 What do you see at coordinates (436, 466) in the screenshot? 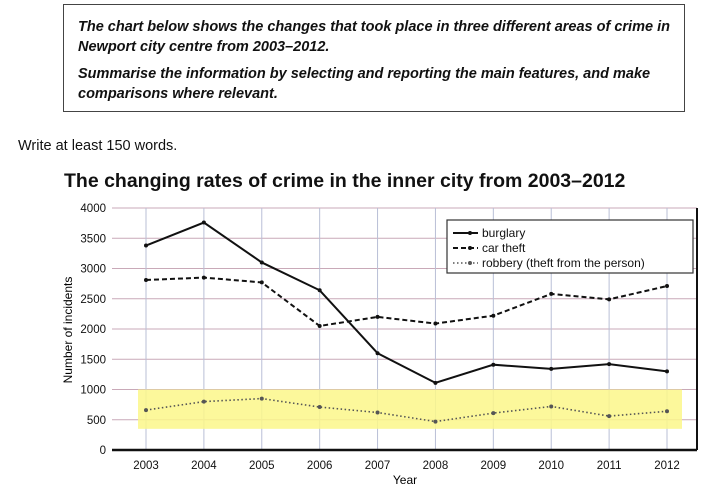
I see `x-tick-label: 2008` at bounding box center [436, 466].